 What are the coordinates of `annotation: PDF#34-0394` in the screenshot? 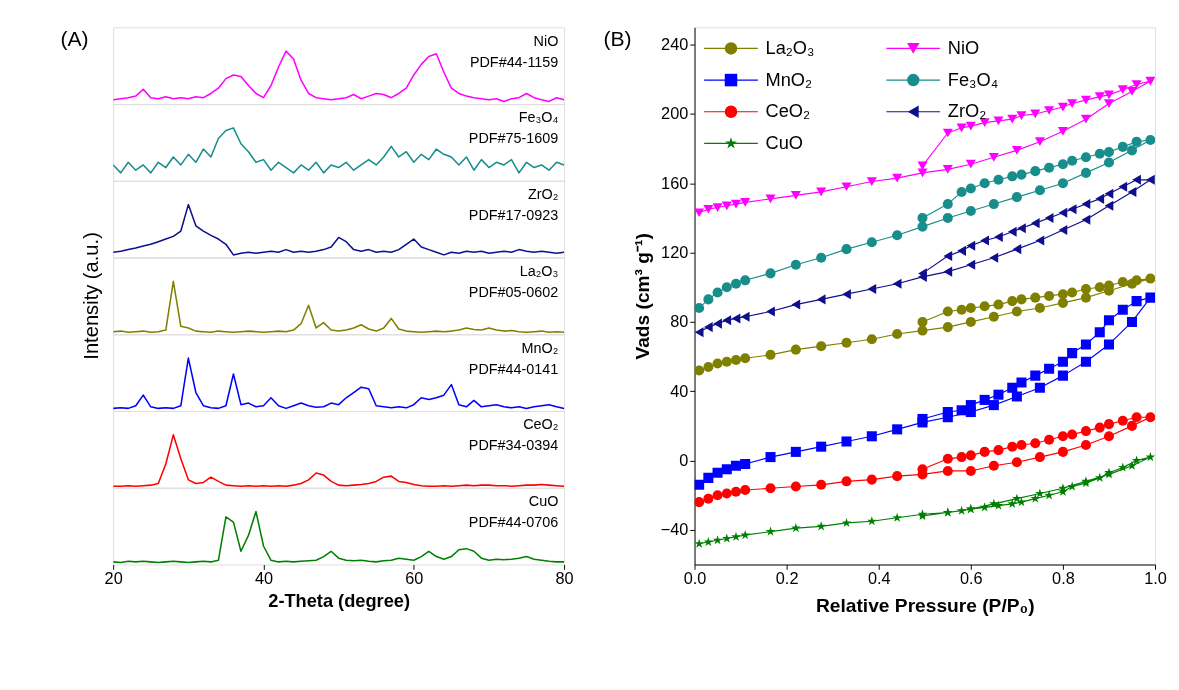 It's located at (513, 445).